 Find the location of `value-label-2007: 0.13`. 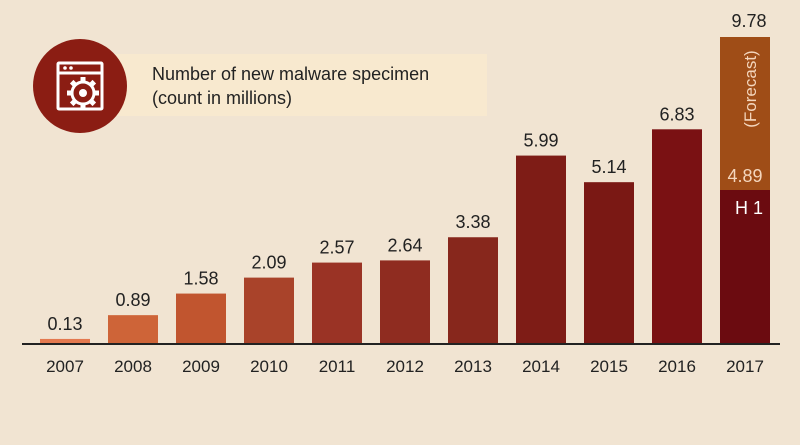

value-label-2007: 0.13 is located at coordinates (64, 324).